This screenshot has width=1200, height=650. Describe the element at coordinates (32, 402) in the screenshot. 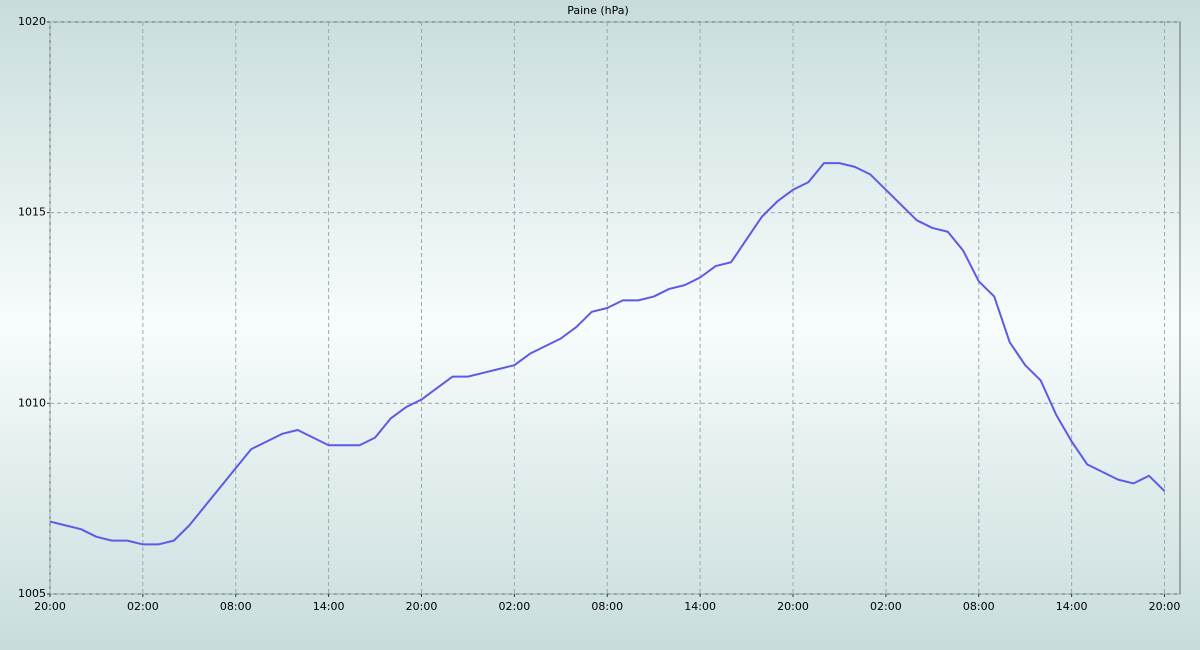

I see `y-tick-label: 1010` at that location.